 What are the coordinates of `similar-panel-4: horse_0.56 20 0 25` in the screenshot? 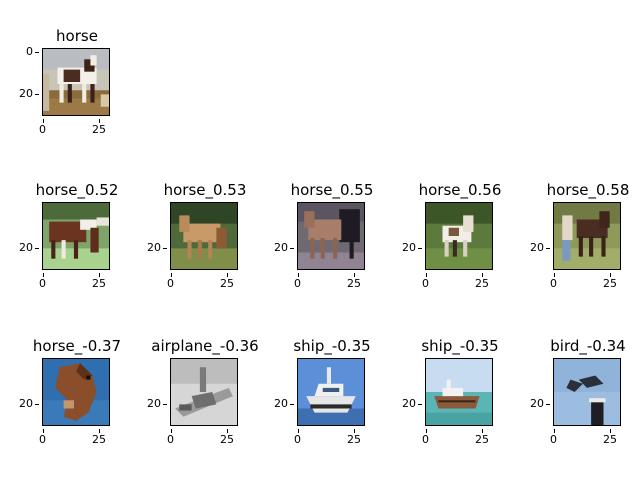 It's located at (460, 246).